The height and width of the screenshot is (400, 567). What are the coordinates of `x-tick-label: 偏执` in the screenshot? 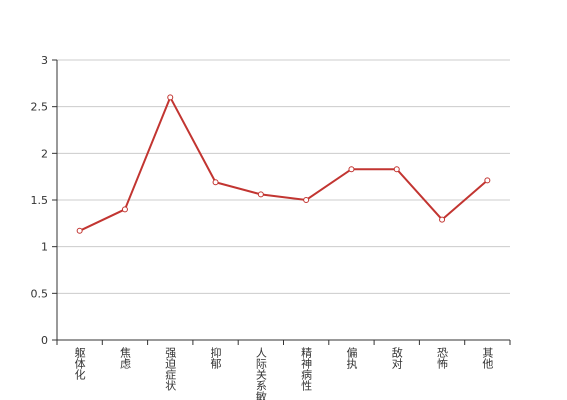 It's located at (351, 358).